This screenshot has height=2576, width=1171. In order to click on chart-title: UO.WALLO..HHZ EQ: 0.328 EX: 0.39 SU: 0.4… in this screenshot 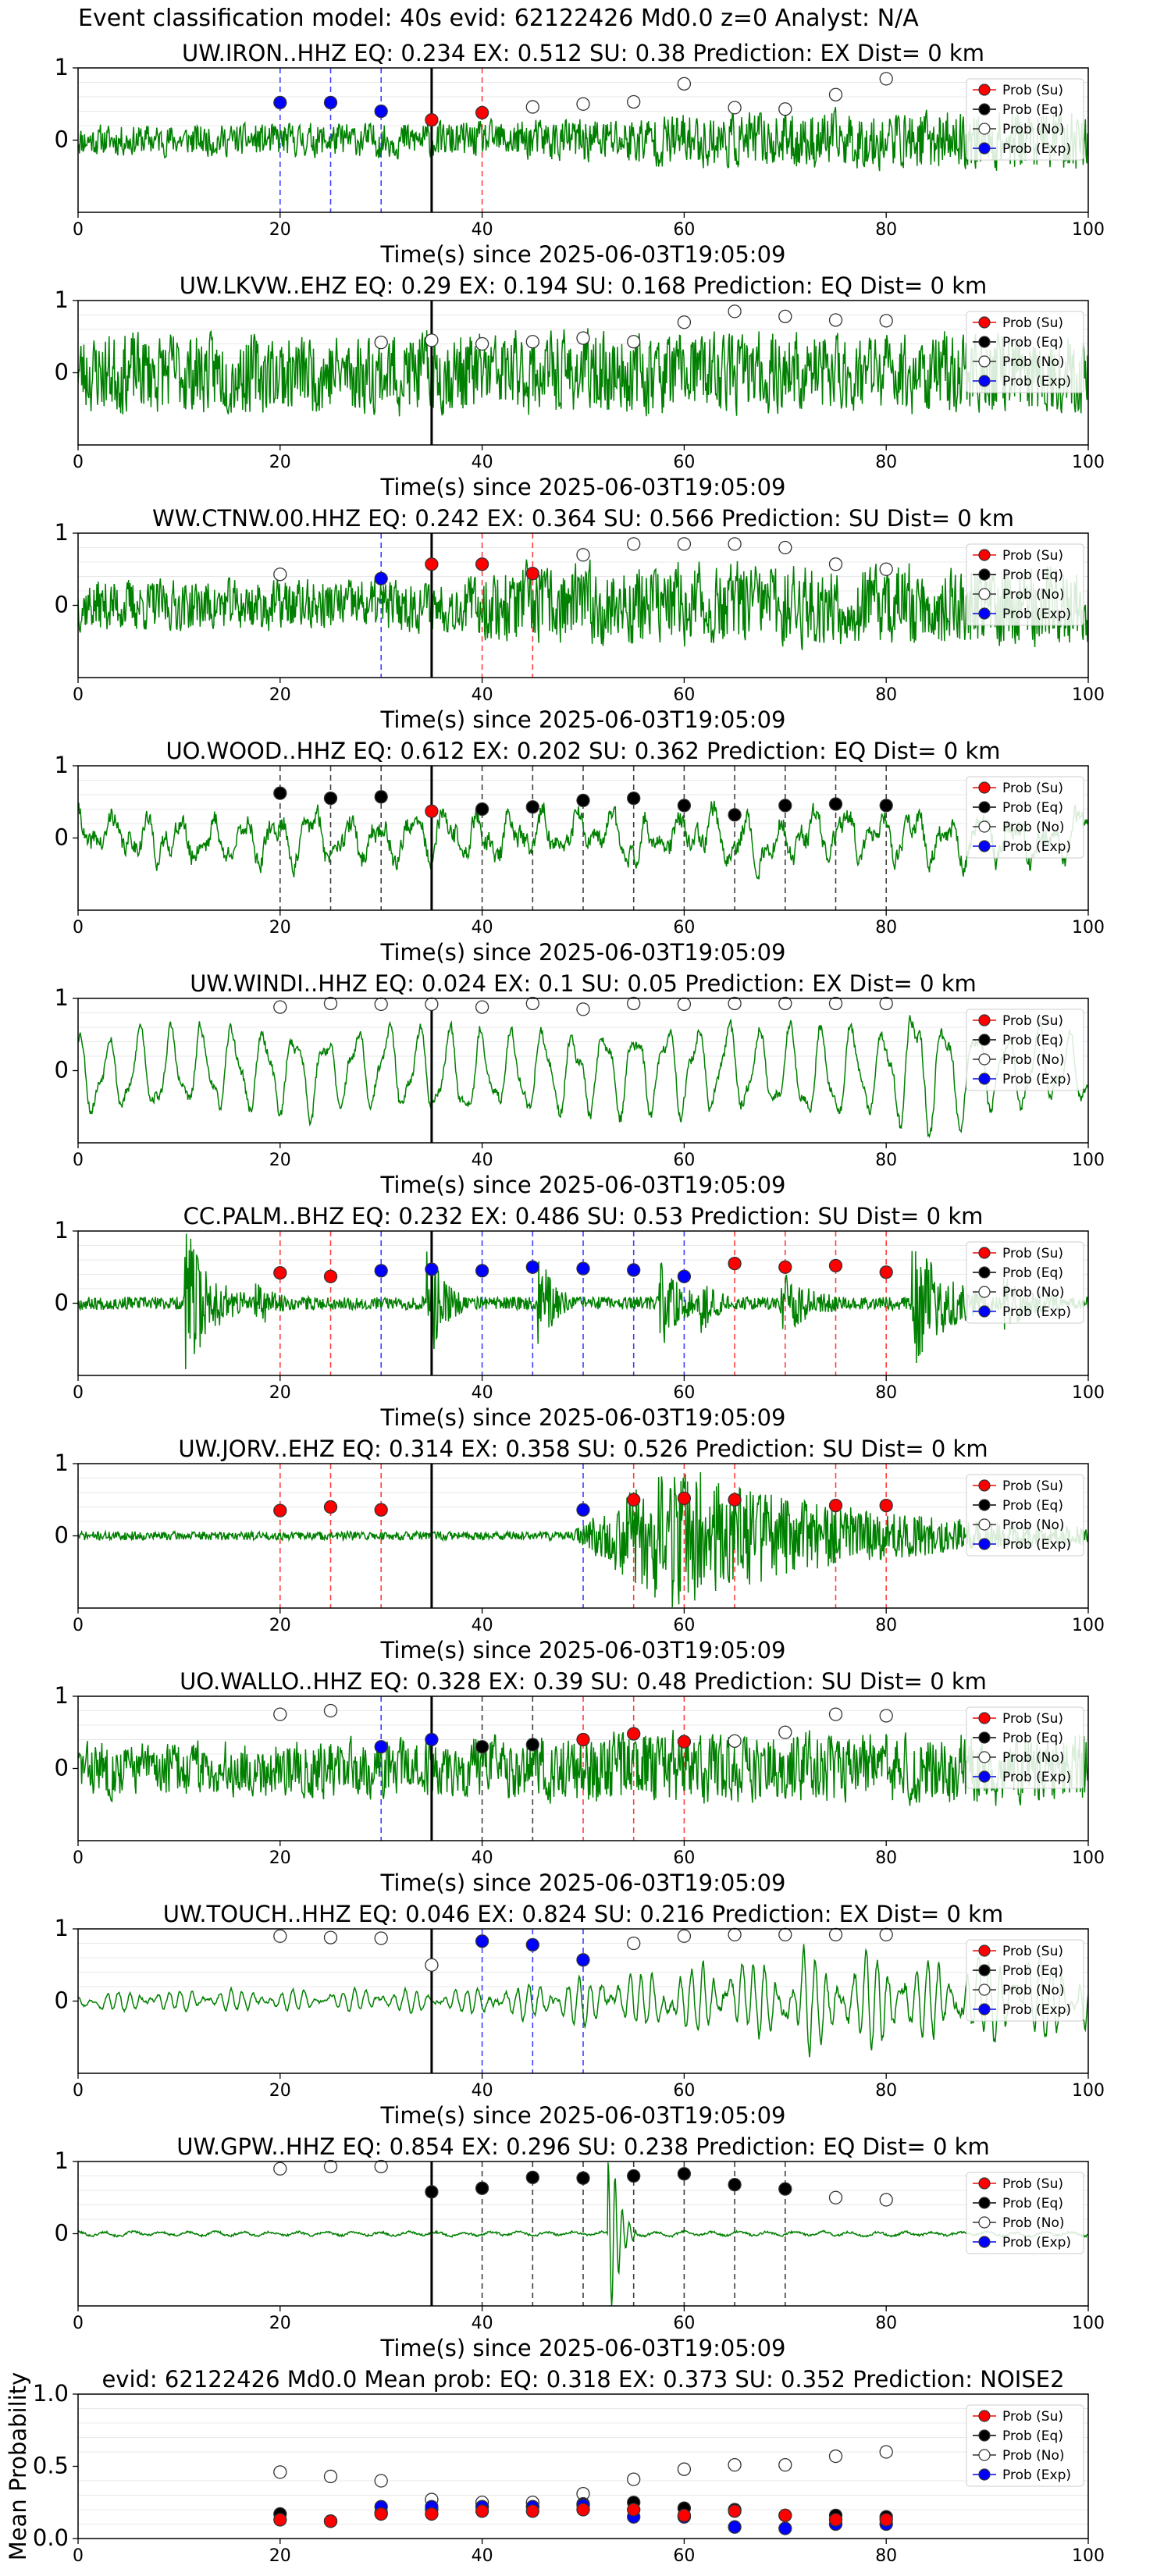, I will do `click(583, 1681)`.